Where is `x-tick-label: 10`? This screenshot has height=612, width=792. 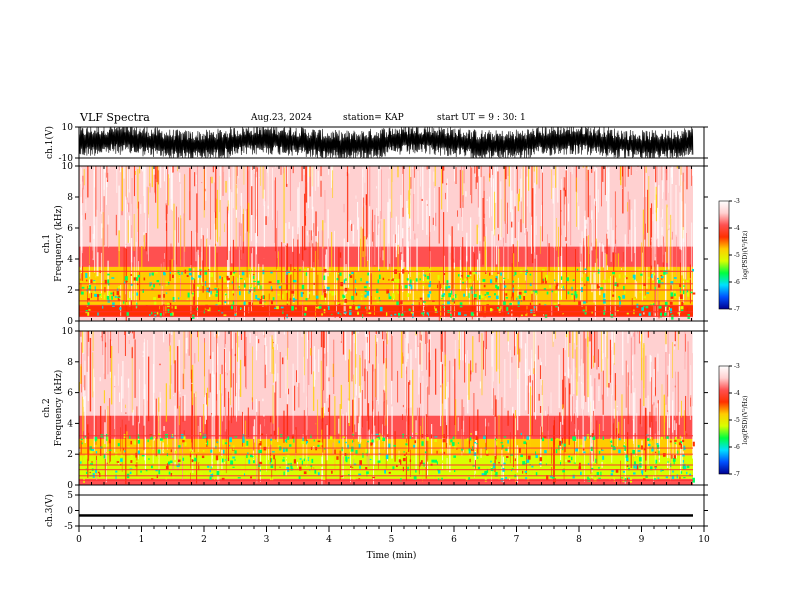 x-tick-label: 10 is located at coordinates (704, 540).